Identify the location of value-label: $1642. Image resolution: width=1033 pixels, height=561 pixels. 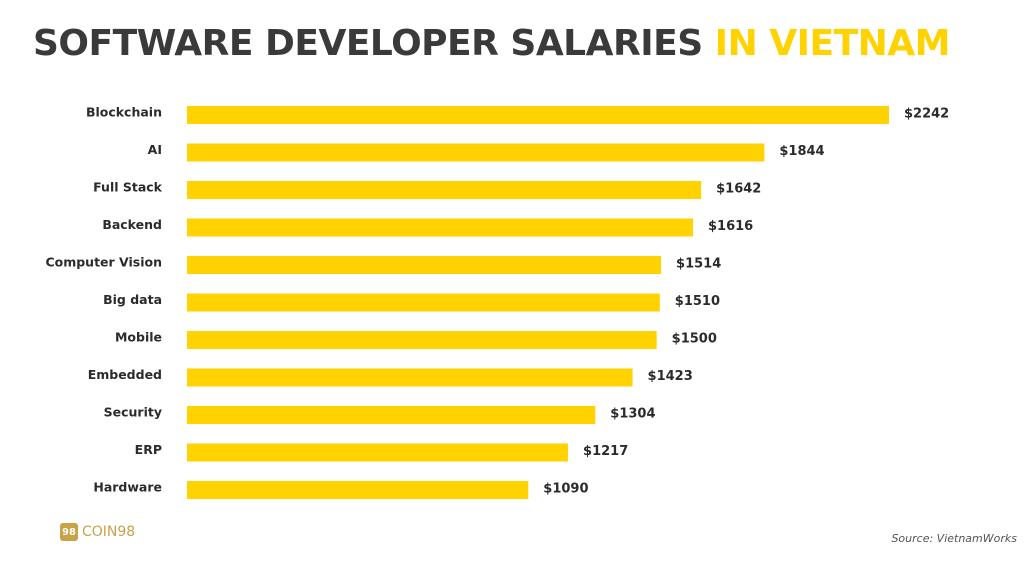
(738, 189).